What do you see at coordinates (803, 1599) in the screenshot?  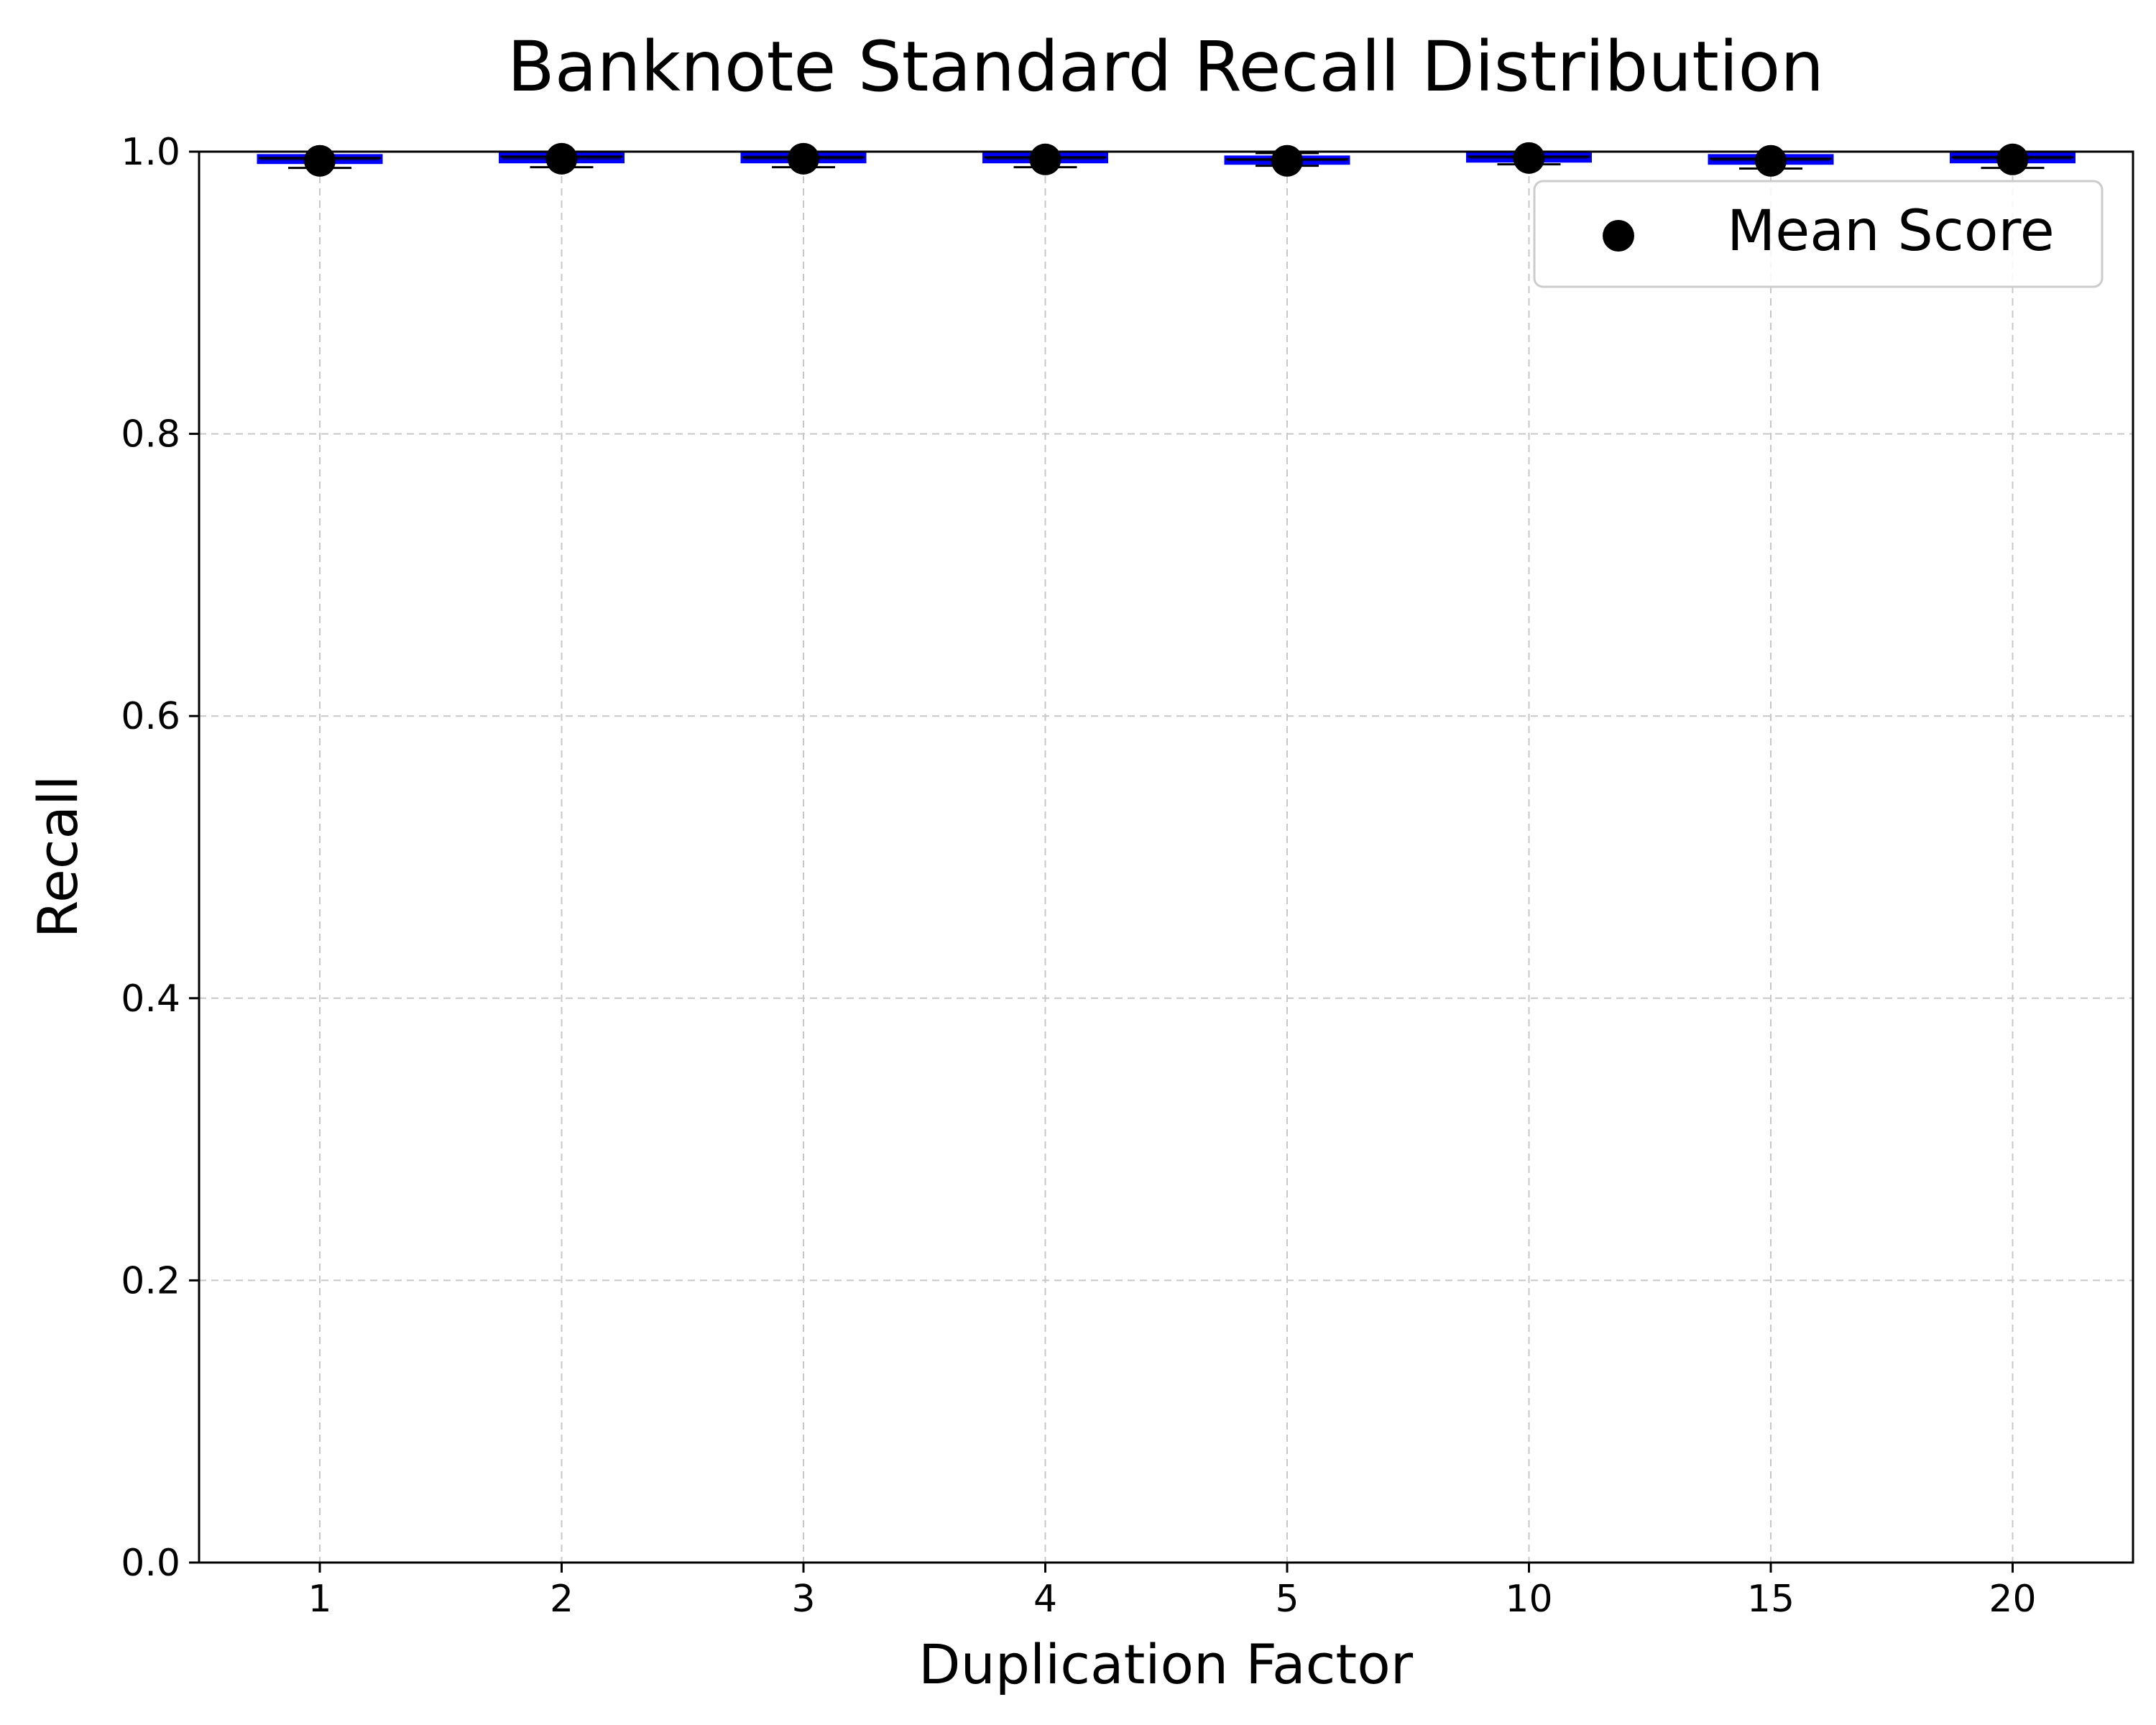 I see `x-tick-label: 3` at bounding box center [803, 1599].